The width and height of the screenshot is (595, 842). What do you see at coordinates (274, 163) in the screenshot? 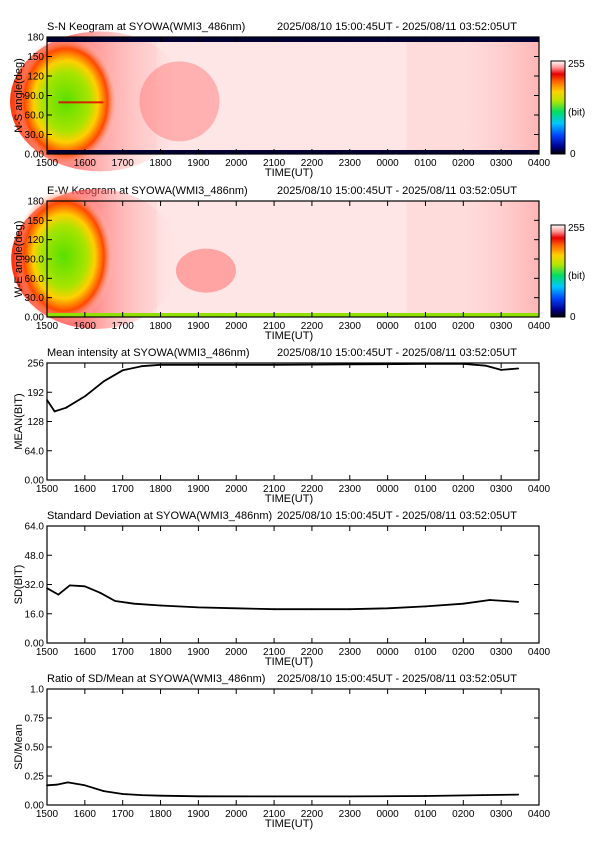
I see `x-tick-label: 2100` at bounding box center [274, 163].